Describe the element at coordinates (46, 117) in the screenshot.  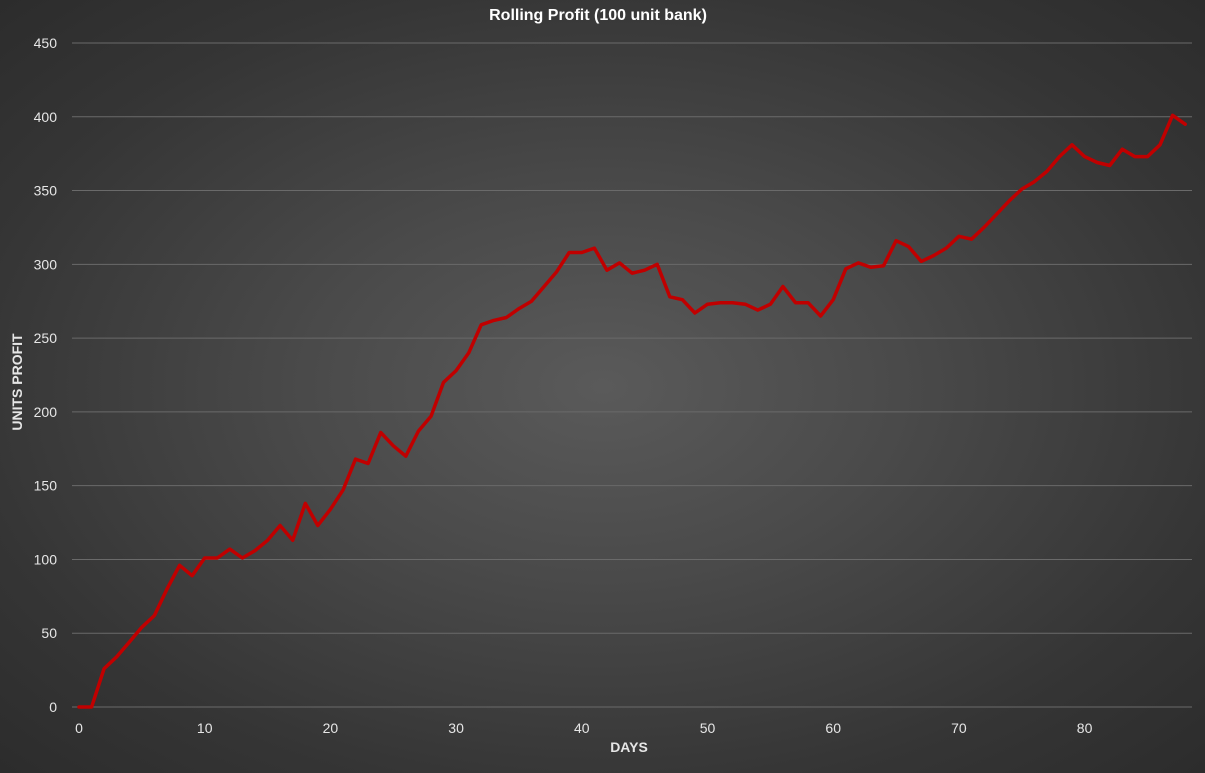
I see `y-tick-label: 400` at that location.